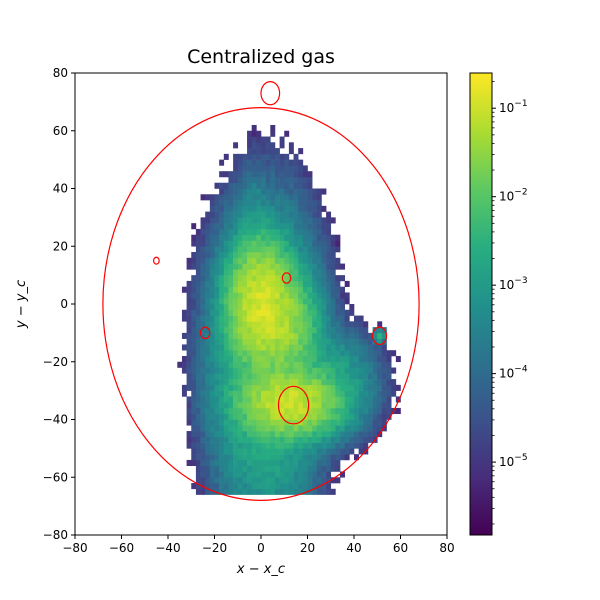  I want to click on aperture-circle, so click(205, 333).